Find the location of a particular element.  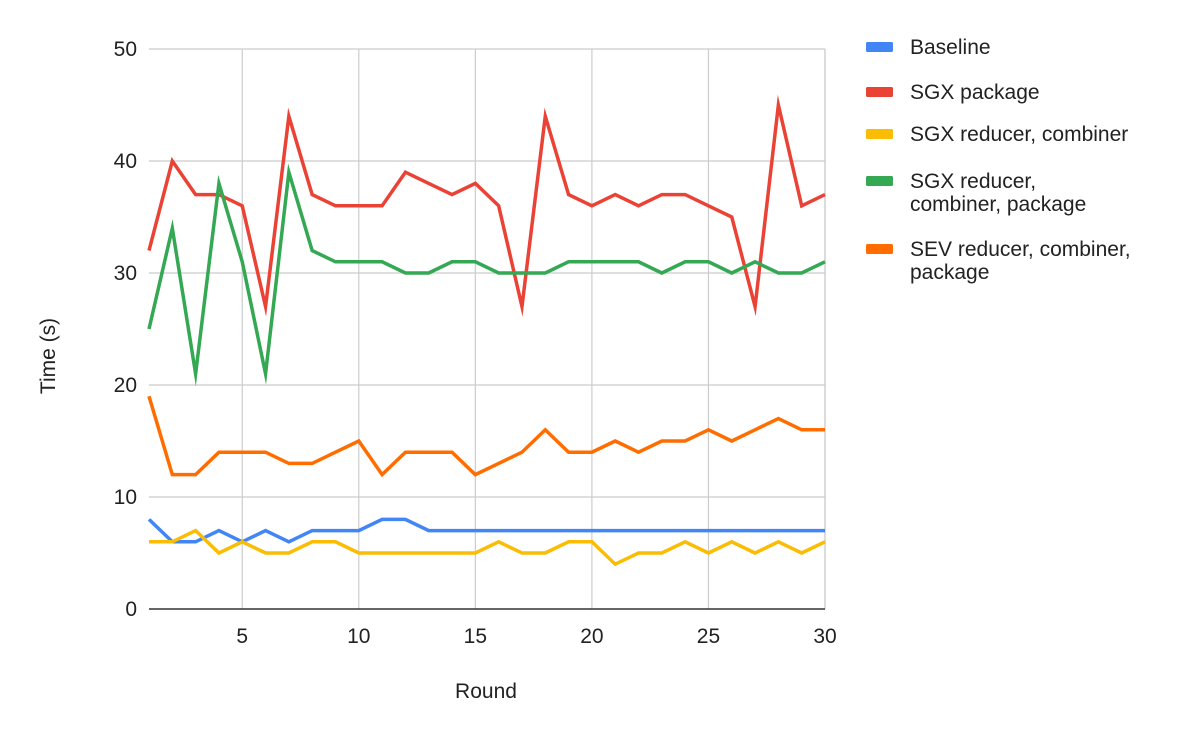

y-axis-title: Time (s) is located at coordinates (48, 356).